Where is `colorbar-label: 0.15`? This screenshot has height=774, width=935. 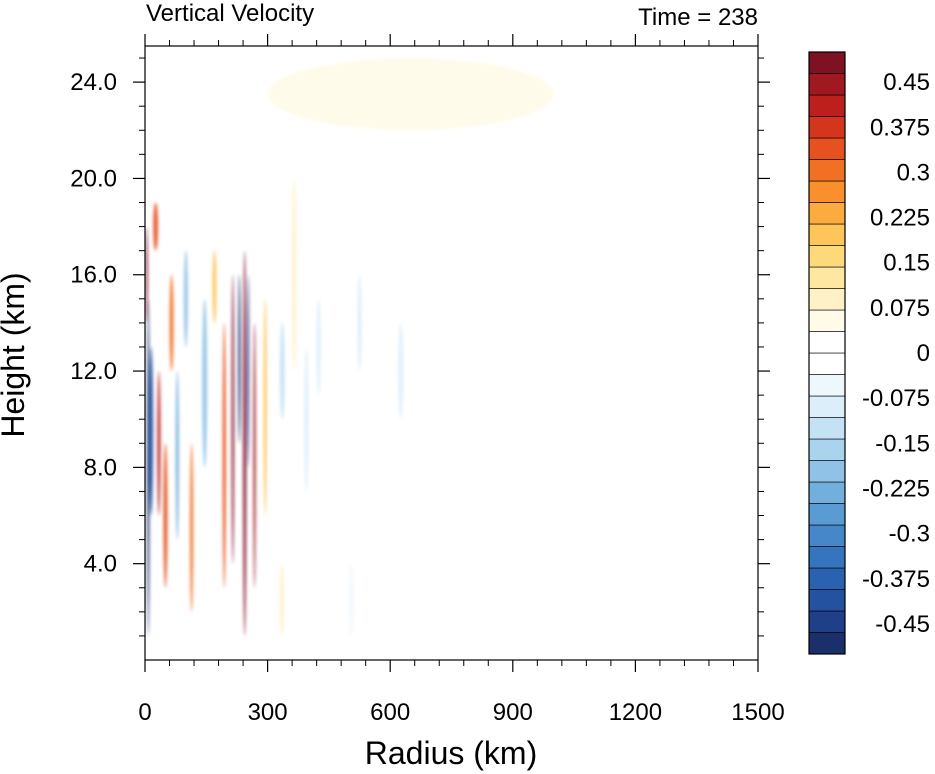
colorbar-label: 0.15 is located at coordinates (906, 263).